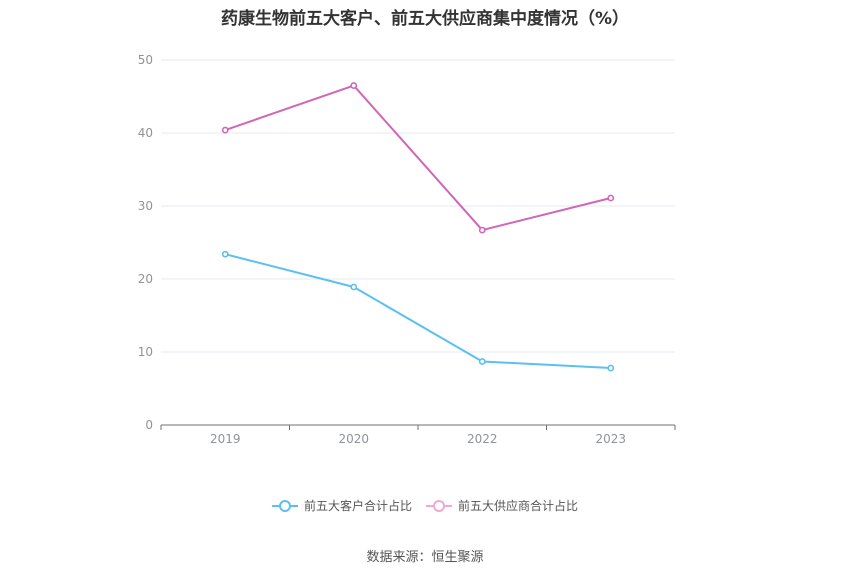 This screenshot has height=575, width=850. Describe the element at coordinates (518, 506) in the screenshot. I see `legend-label-suppliers: 前五大供应商合计占比` at that location.